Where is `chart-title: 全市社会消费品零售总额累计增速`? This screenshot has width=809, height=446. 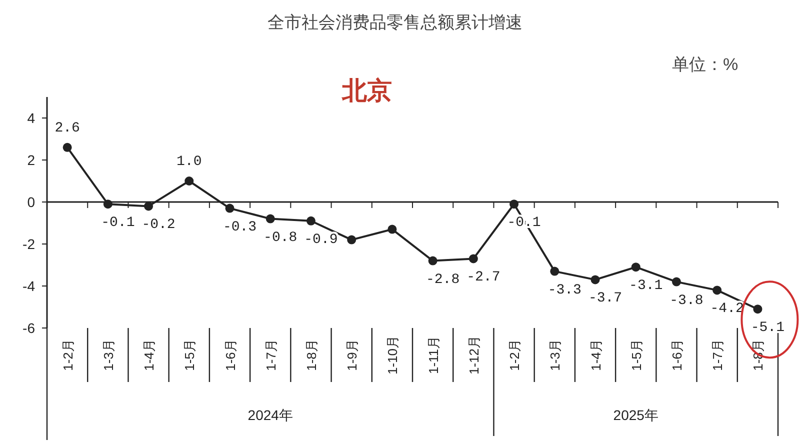 chart-title: 全市社会消费品零售总额累计增速 is located at coordinates (395, 22).